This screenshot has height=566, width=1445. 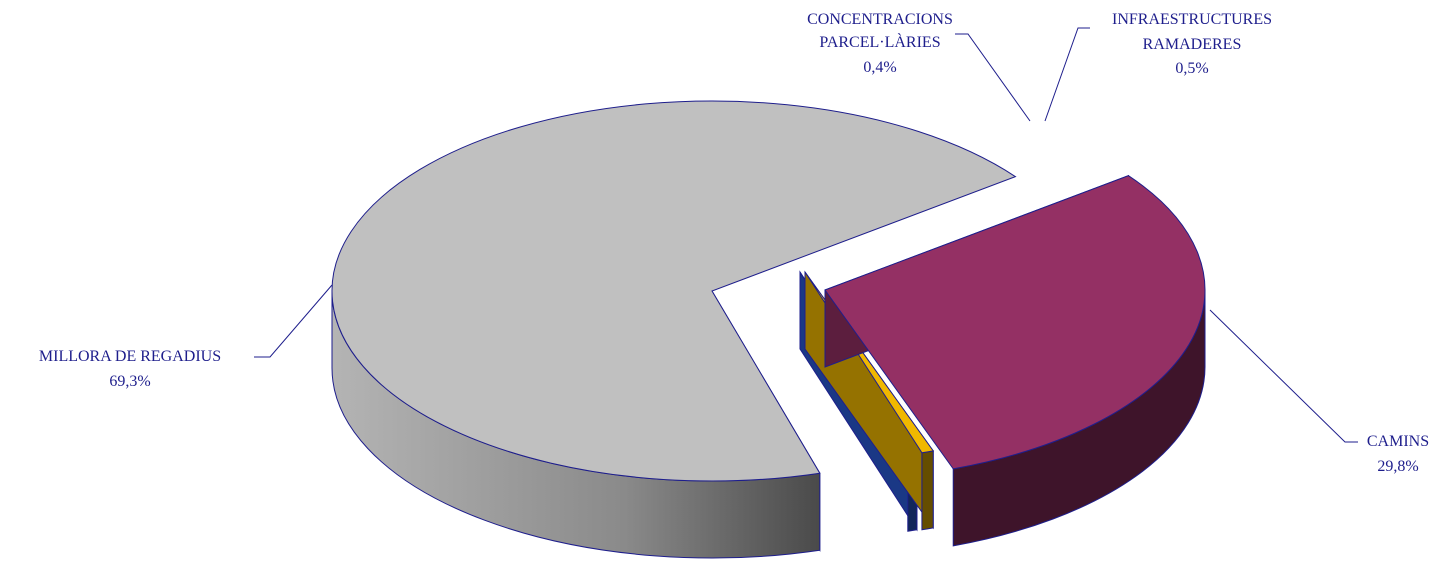 I want to click on slice-value-infraestructures: 0,5%, so click(x=1191, y=68).